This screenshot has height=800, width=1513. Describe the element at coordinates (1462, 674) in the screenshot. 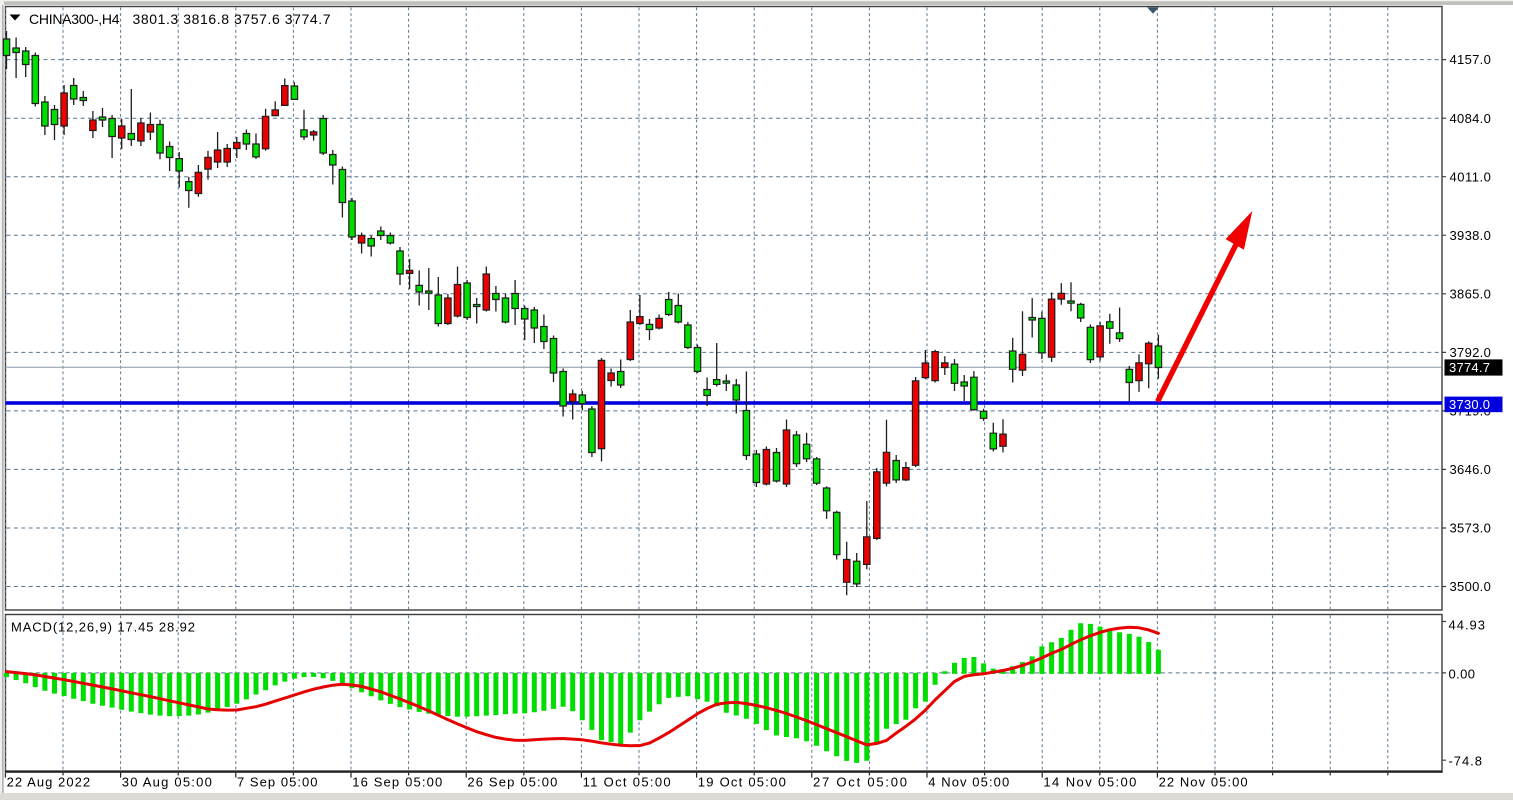

I see `svg-text: 0.00` at that location.